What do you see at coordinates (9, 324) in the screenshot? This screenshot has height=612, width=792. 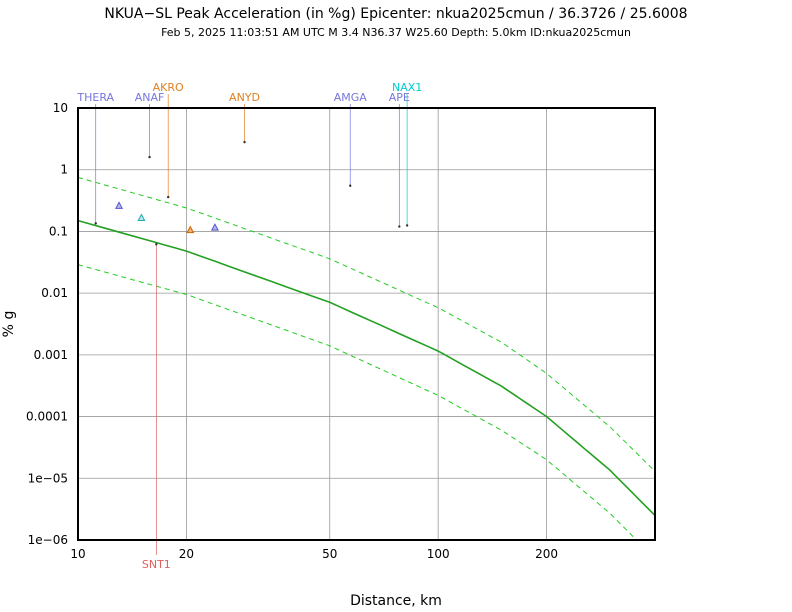 I see `y-axis-label: % g` at bounding box center [9, 324].